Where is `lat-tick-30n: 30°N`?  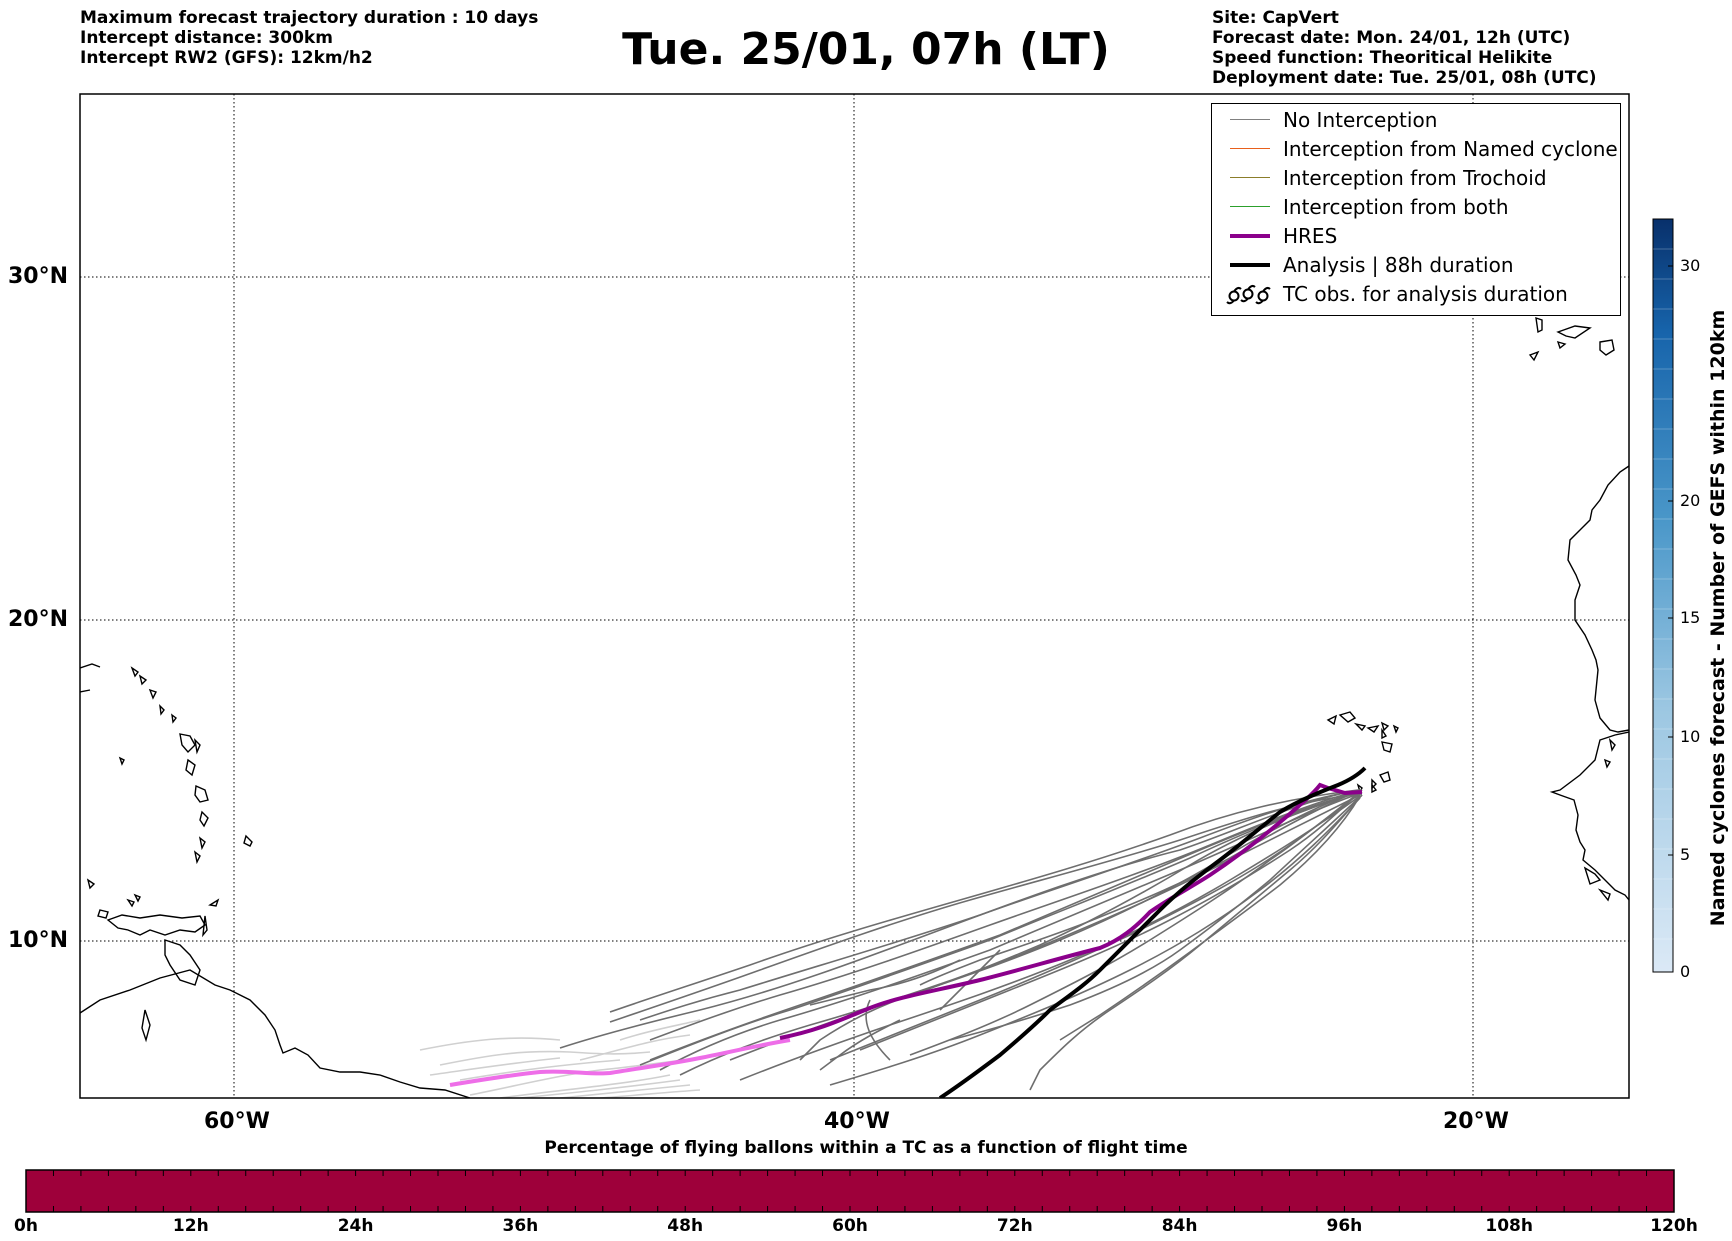 lat-tick-30n: 30°N is located at coordinates (38, 276).